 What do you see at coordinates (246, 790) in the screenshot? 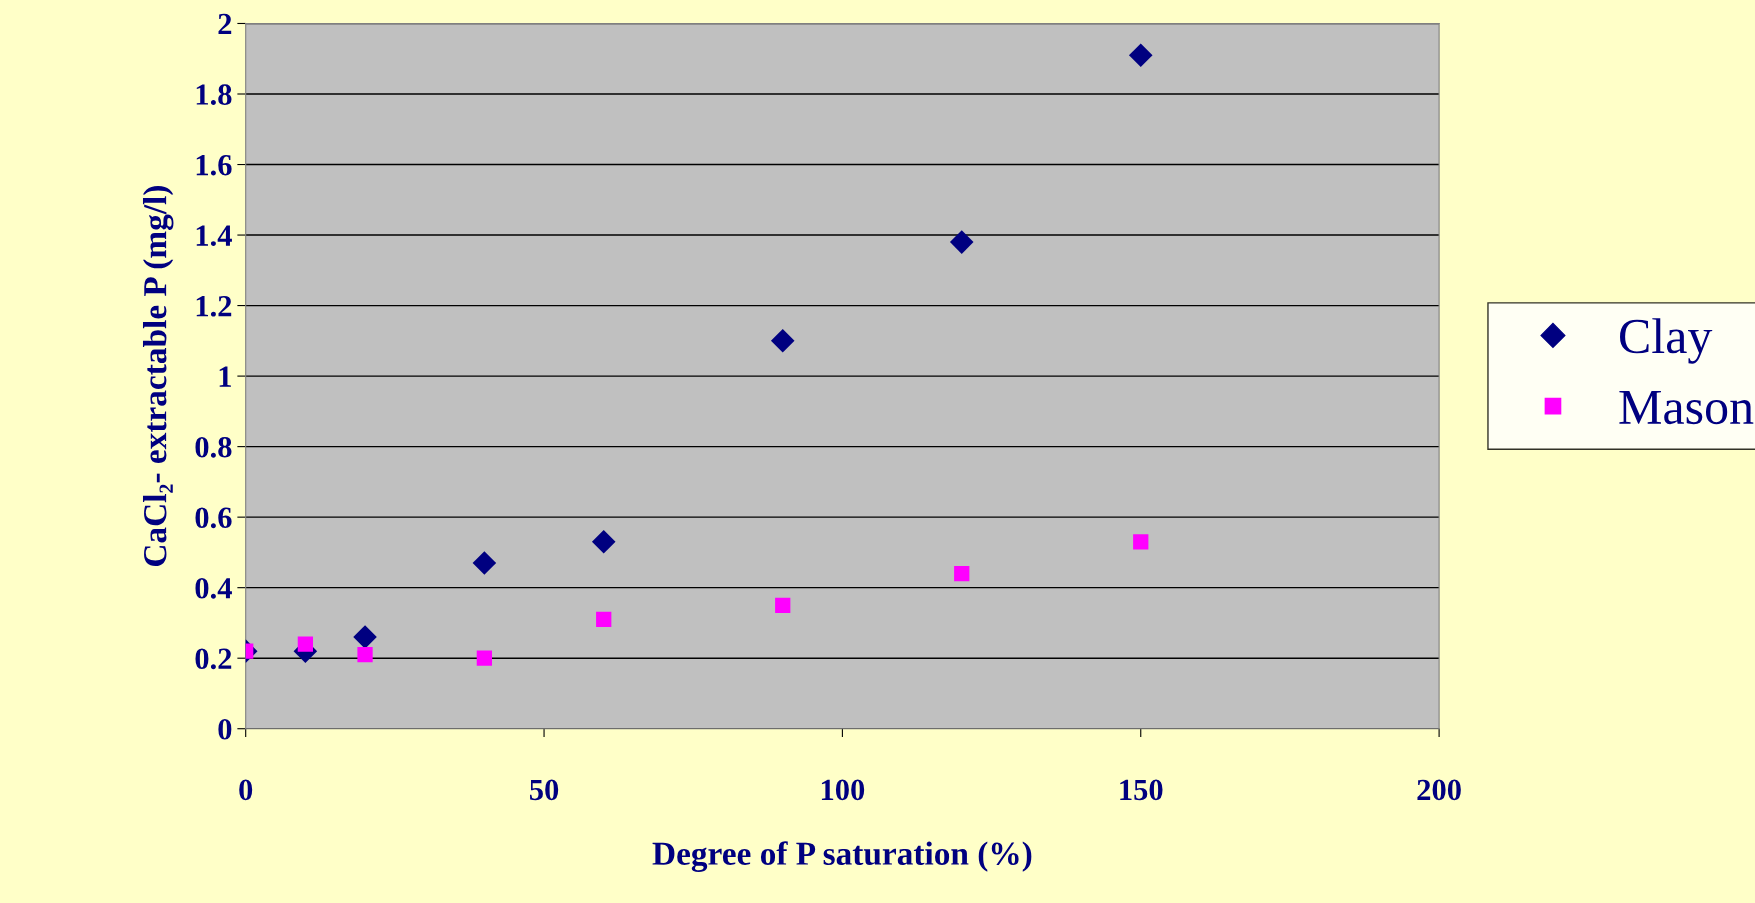
I see `x-tick-label: 0` at bounding box center [246, 790].